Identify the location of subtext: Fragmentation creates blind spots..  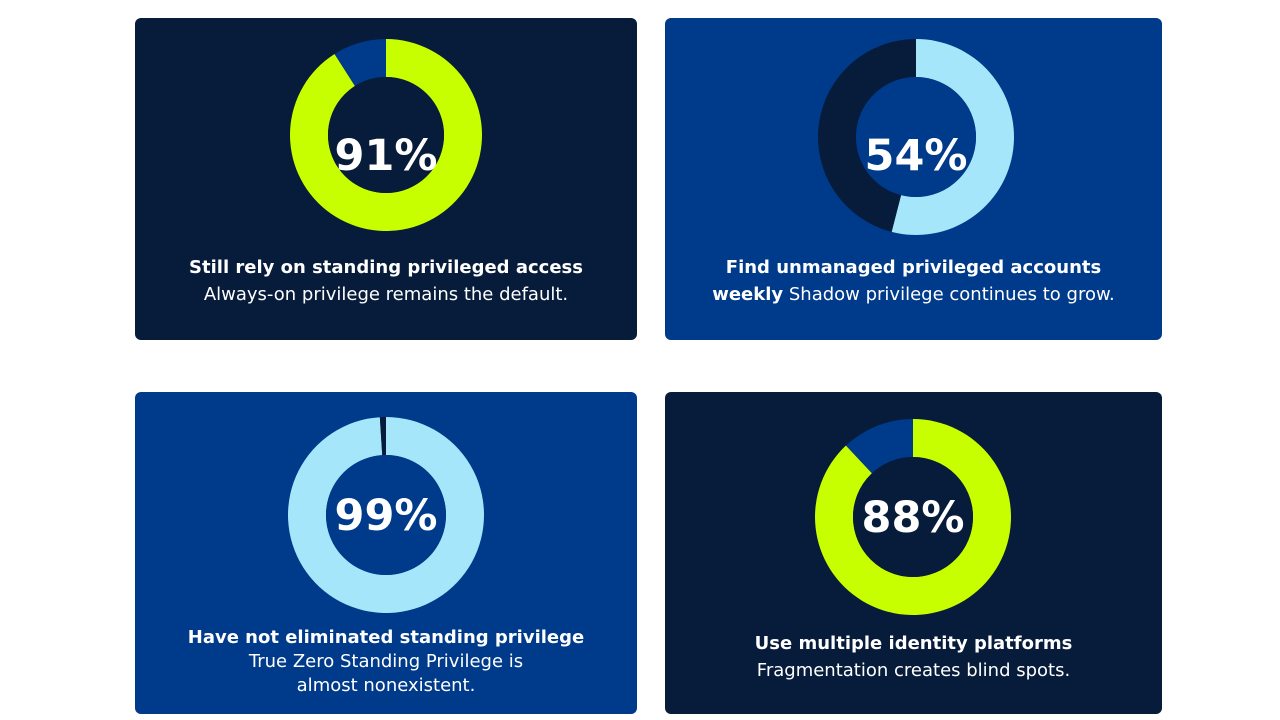
(913, 670).